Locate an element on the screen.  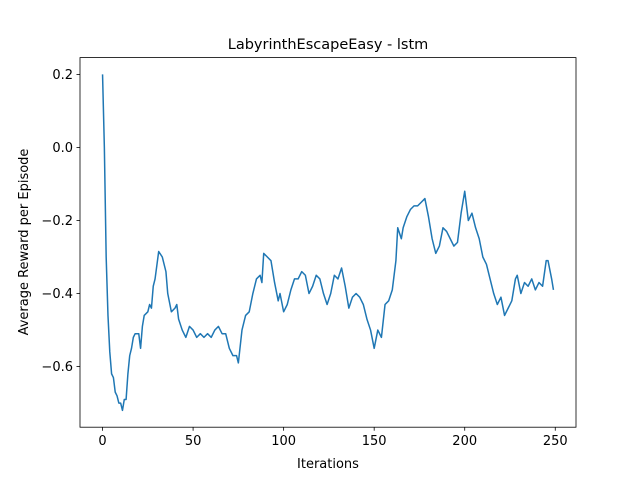
y-tick-label: −0.2 is located at coordinates (57, 221).